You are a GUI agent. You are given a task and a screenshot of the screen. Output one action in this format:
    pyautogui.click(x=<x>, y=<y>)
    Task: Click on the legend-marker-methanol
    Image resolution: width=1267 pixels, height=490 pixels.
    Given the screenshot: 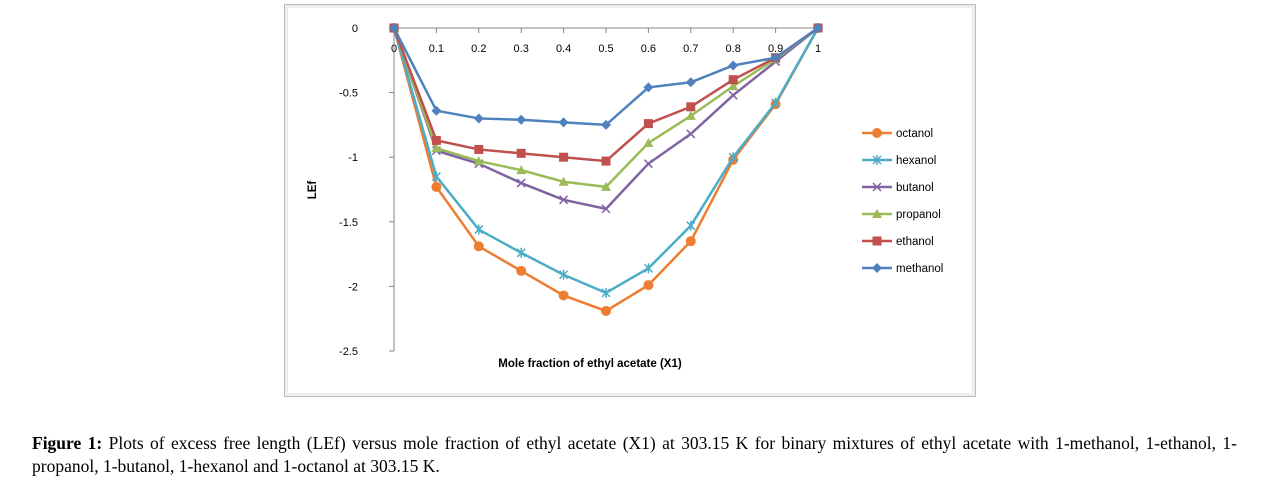 What is the action you would take?
    pyautogui.click(x=877, y=268)
    